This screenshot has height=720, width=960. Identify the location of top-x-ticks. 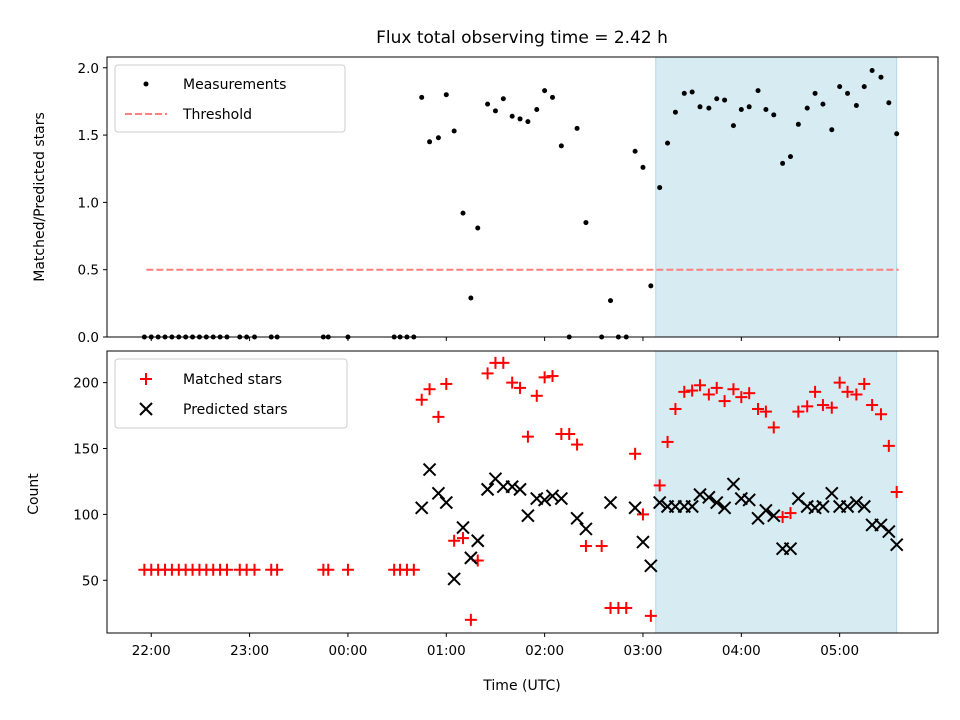
(495, 339).